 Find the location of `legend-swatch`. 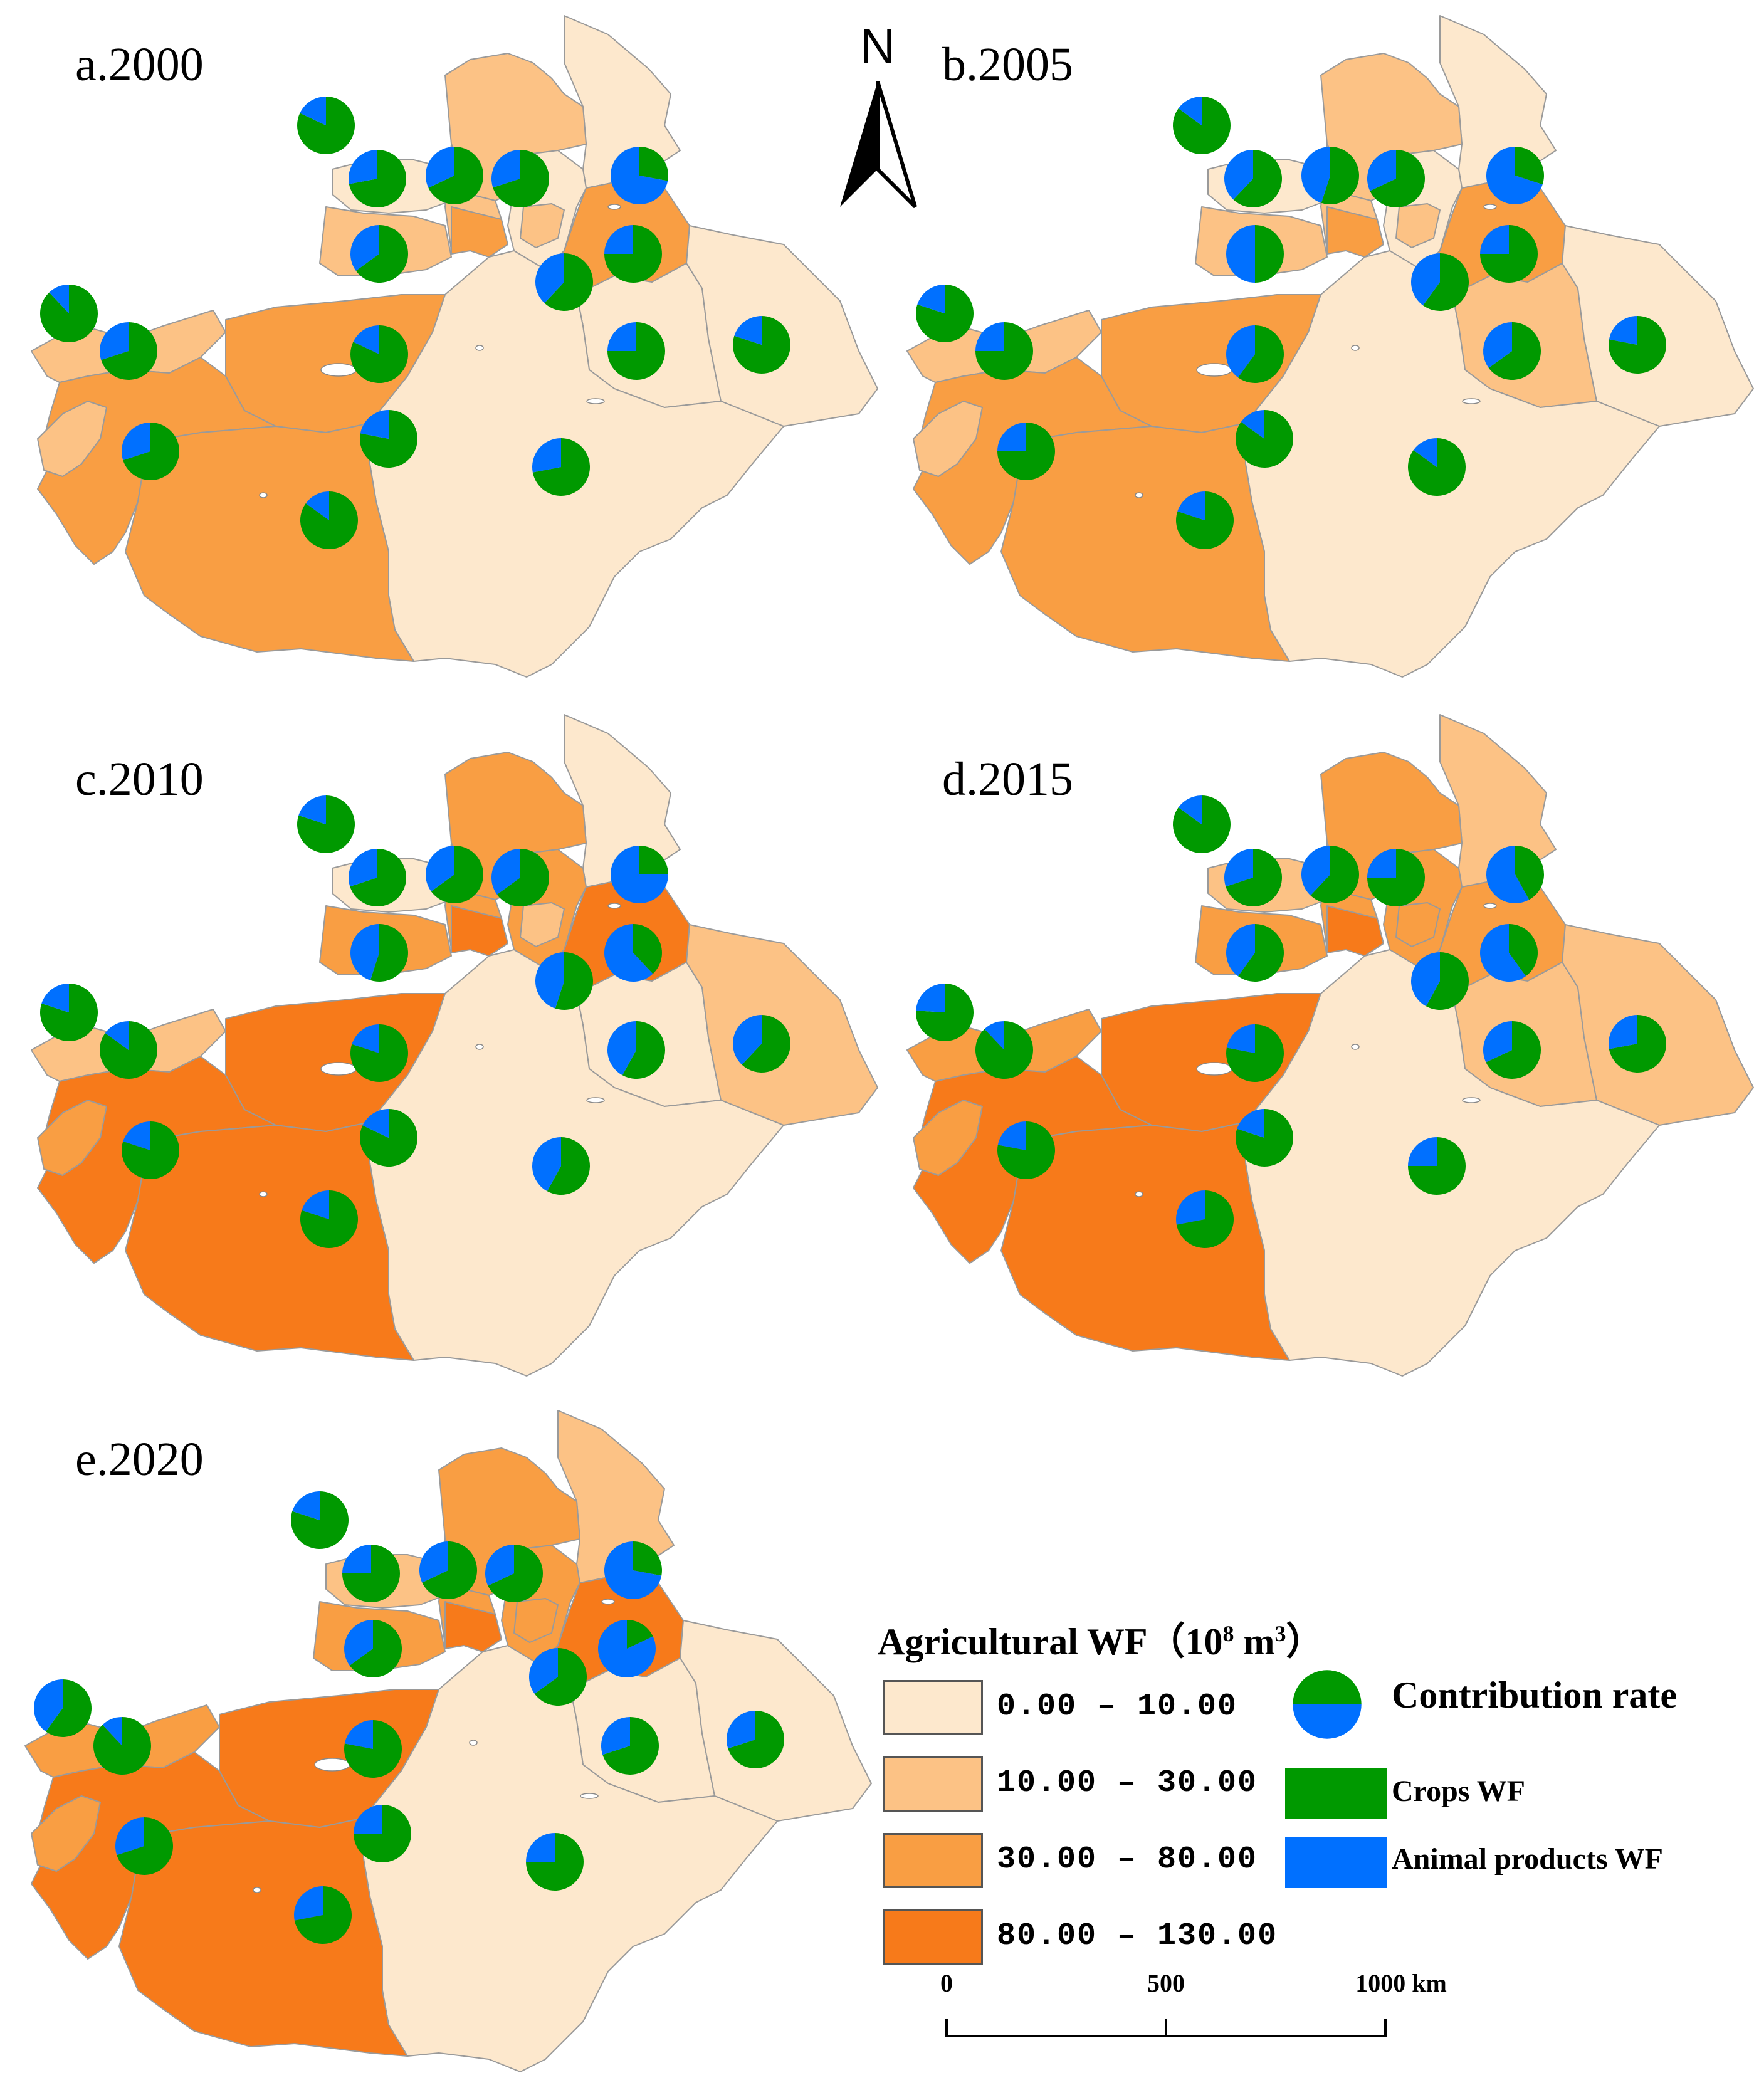

legend-swatch is located at coordinates (933, 1861).